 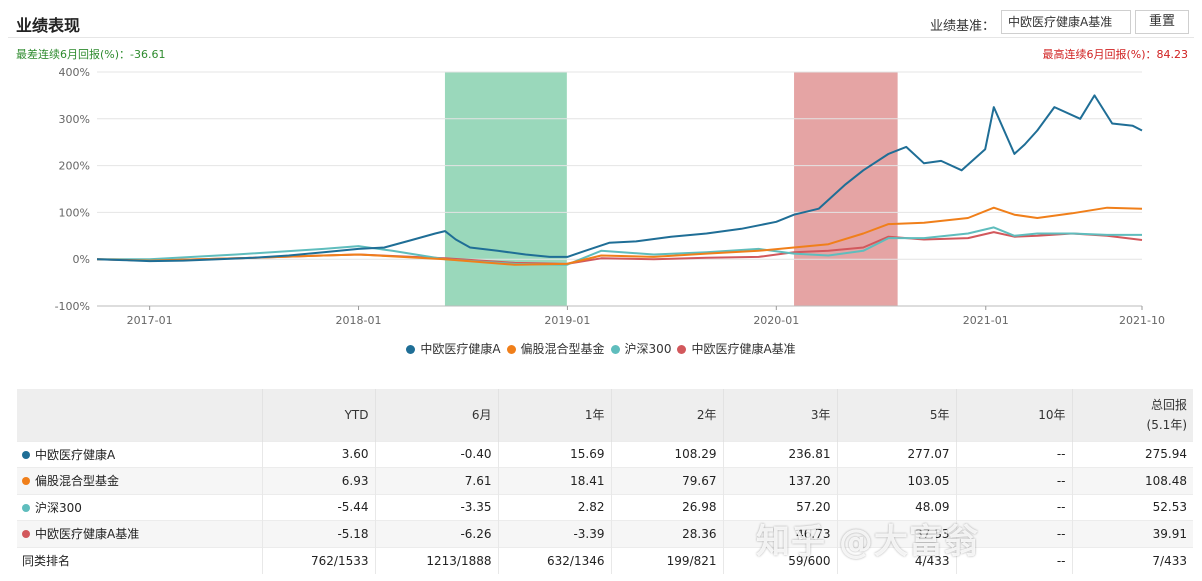 I want to click on row-label: 偏股混合型基金, so click(x=139, y=480).